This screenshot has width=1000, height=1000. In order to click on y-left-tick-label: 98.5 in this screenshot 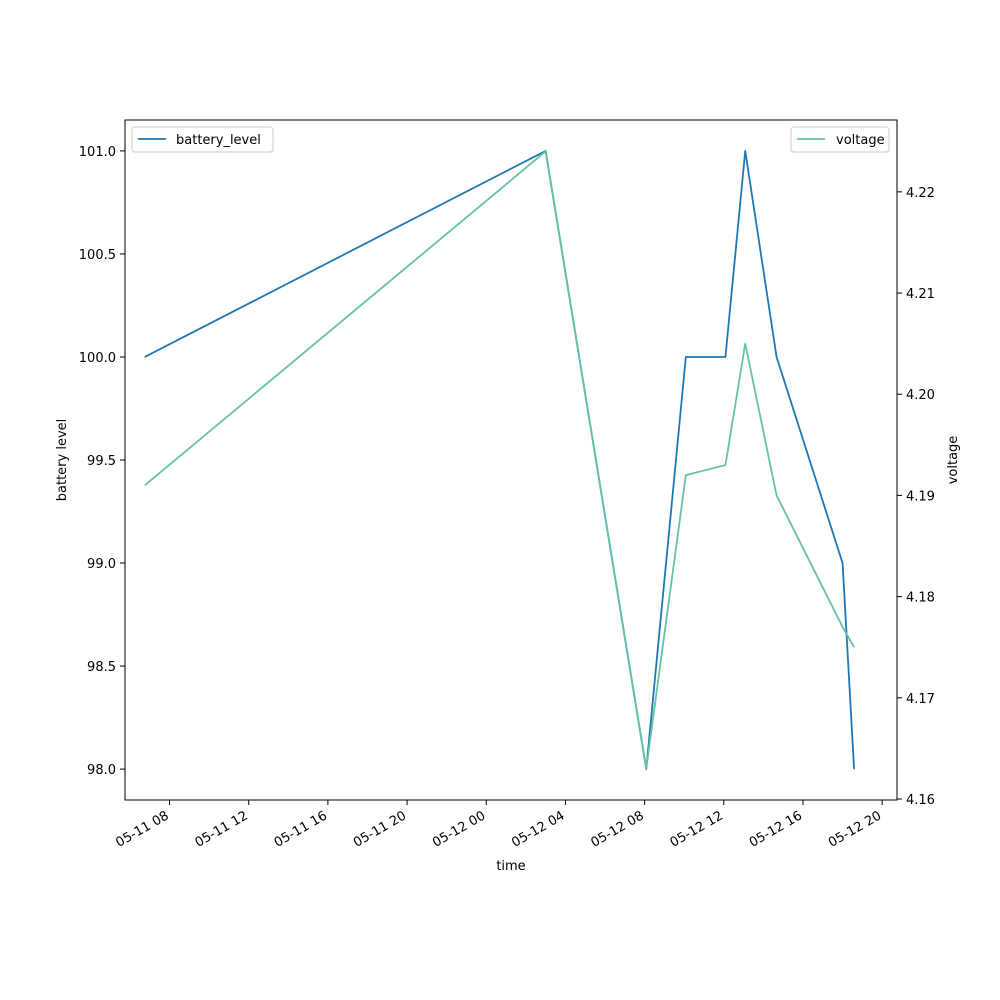, I will do `click(101, 667)`.